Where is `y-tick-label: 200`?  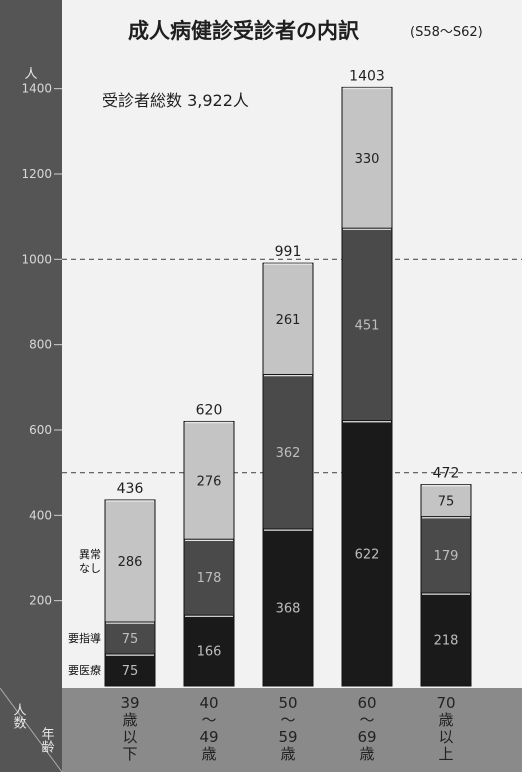
y-tick-label: 200 is located at coordinates (40, 601).